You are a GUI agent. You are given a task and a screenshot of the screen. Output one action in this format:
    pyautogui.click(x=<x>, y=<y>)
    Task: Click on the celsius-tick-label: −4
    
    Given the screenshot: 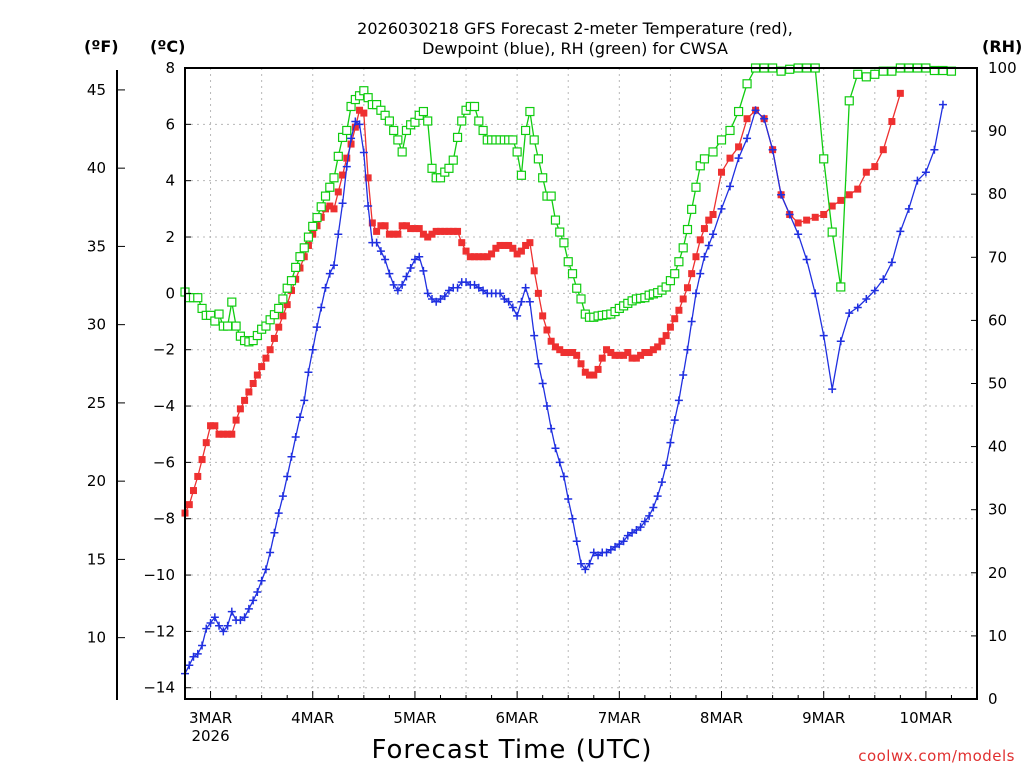 What is the action you would take?
    pyautogui.click(x=164, y=406)
    